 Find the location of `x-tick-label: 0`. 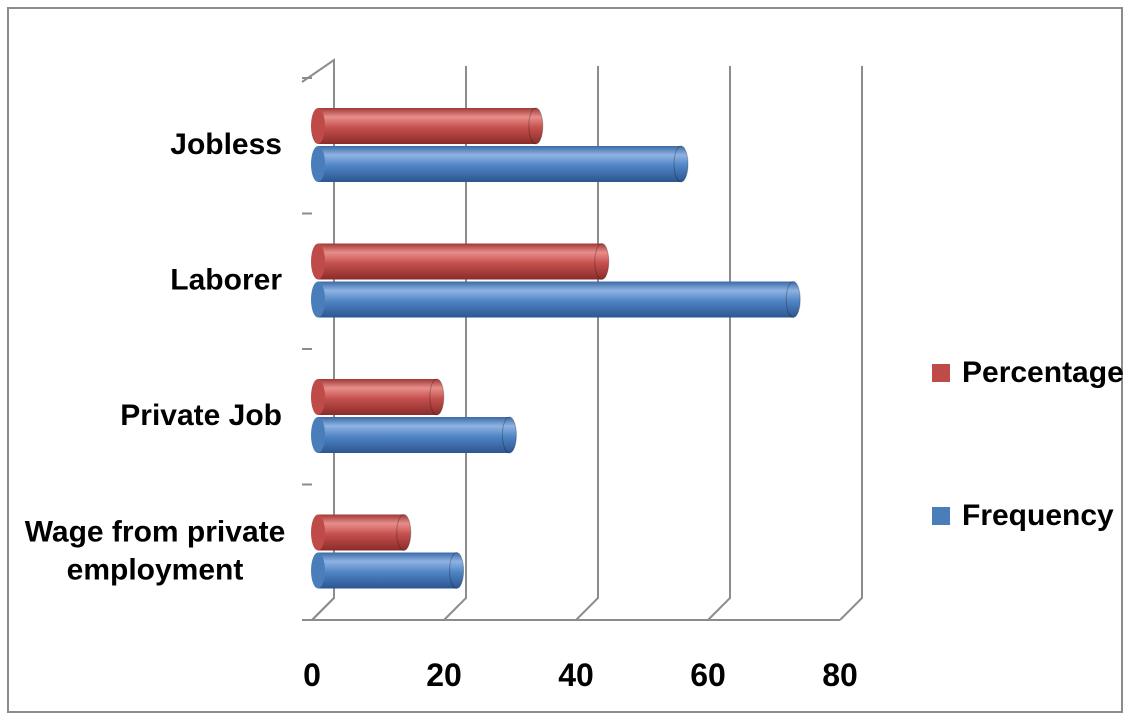

x-tick-label: 0 is located at coordinates (312, 675).